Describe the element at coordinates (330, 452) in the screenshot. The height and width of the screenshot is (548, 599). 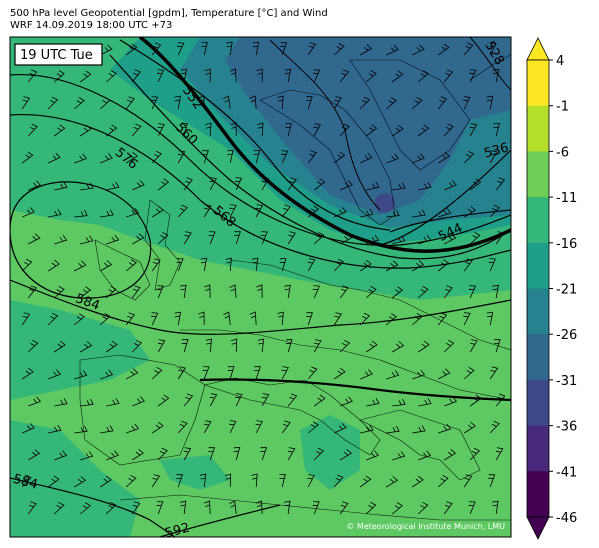
I see `temp-band-minus16-italy` at that location.